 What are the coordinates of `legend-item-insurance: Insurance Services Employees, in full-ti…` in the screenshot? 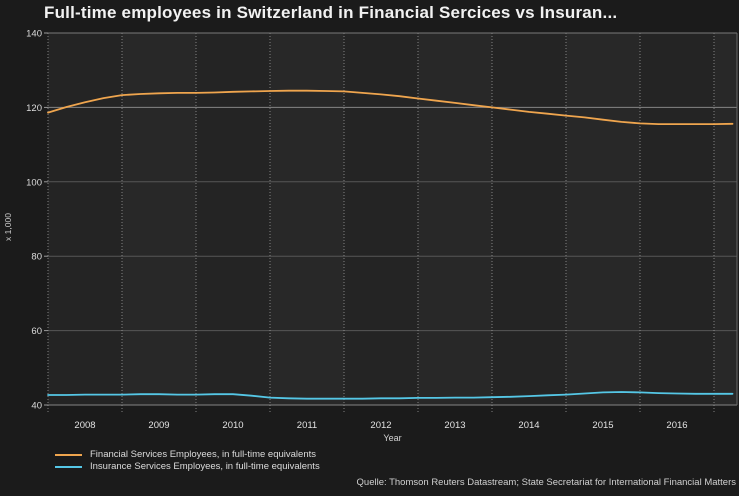 It's located at (187, 467).